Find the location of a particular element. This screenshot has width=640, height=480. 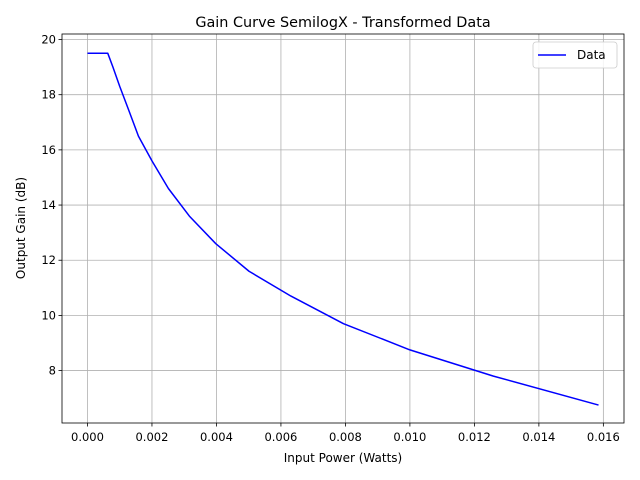

x-tick-label: 0.012 is located at coordinates (474, 437).